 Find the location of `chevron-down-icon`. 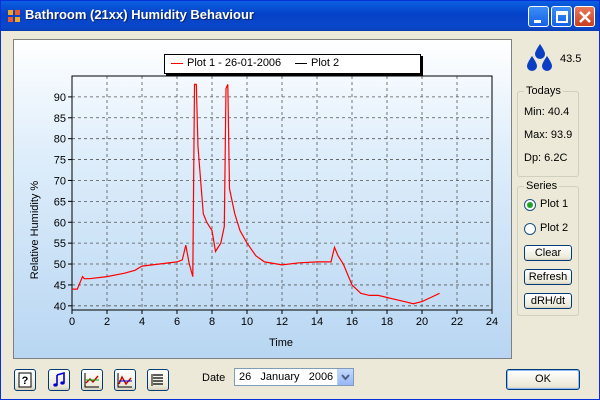

chevron-down-icon is located at coordinates (345, 377).